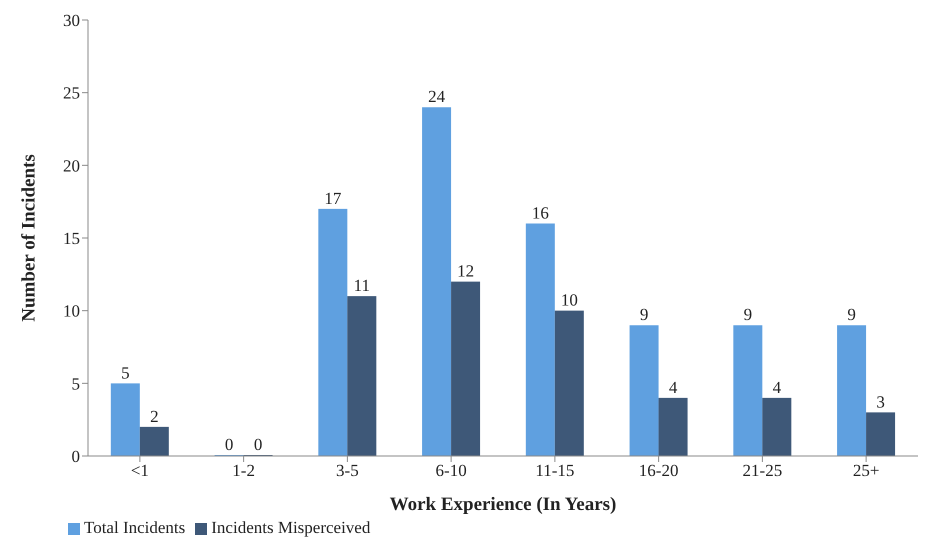 This screenshot has width=940, height=560. What do you see at coordinates (347, 470) in the screenshot?
I see `x-tick-label: 3-5` at bounding box center [347, 470].